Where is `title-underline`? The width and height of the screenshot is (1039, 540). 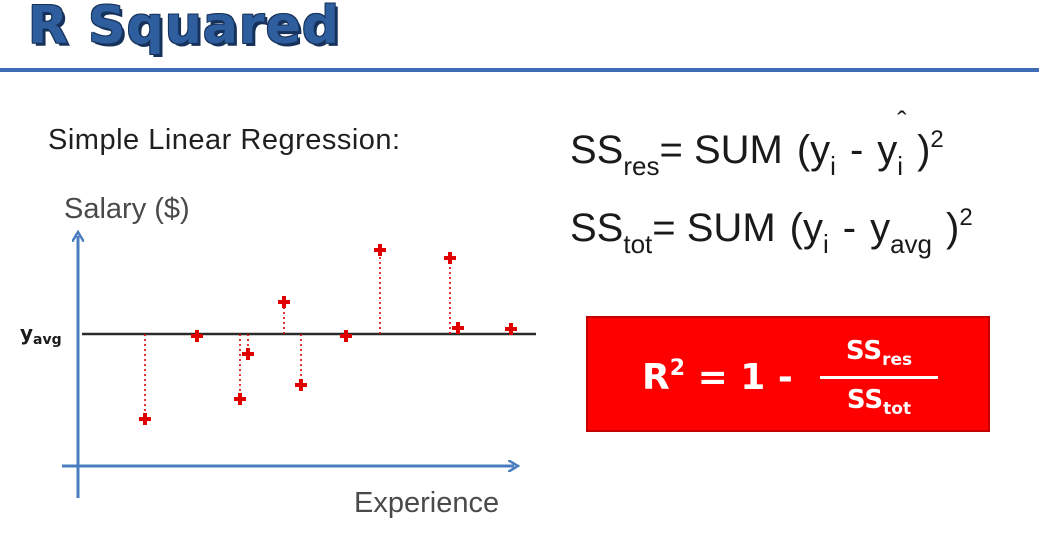 title-underline is located at coordinates (519, 70).